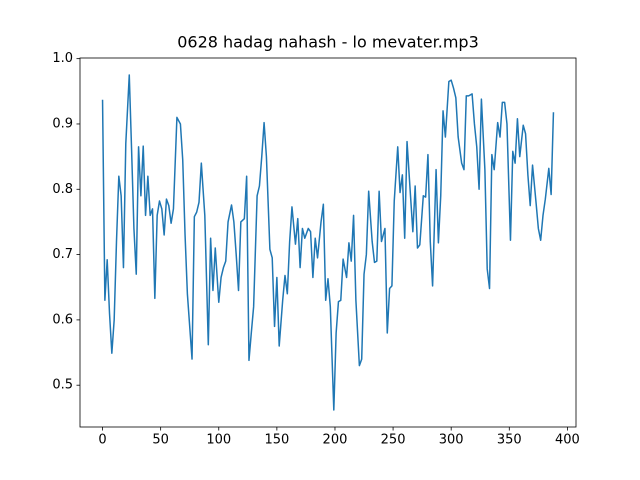 The width and height of the screenshot is (640, 480). What do you see at coordinates (276, 440) in the screenshot?
I see `x-tick-label: 150` at bounding box center [276, 440].